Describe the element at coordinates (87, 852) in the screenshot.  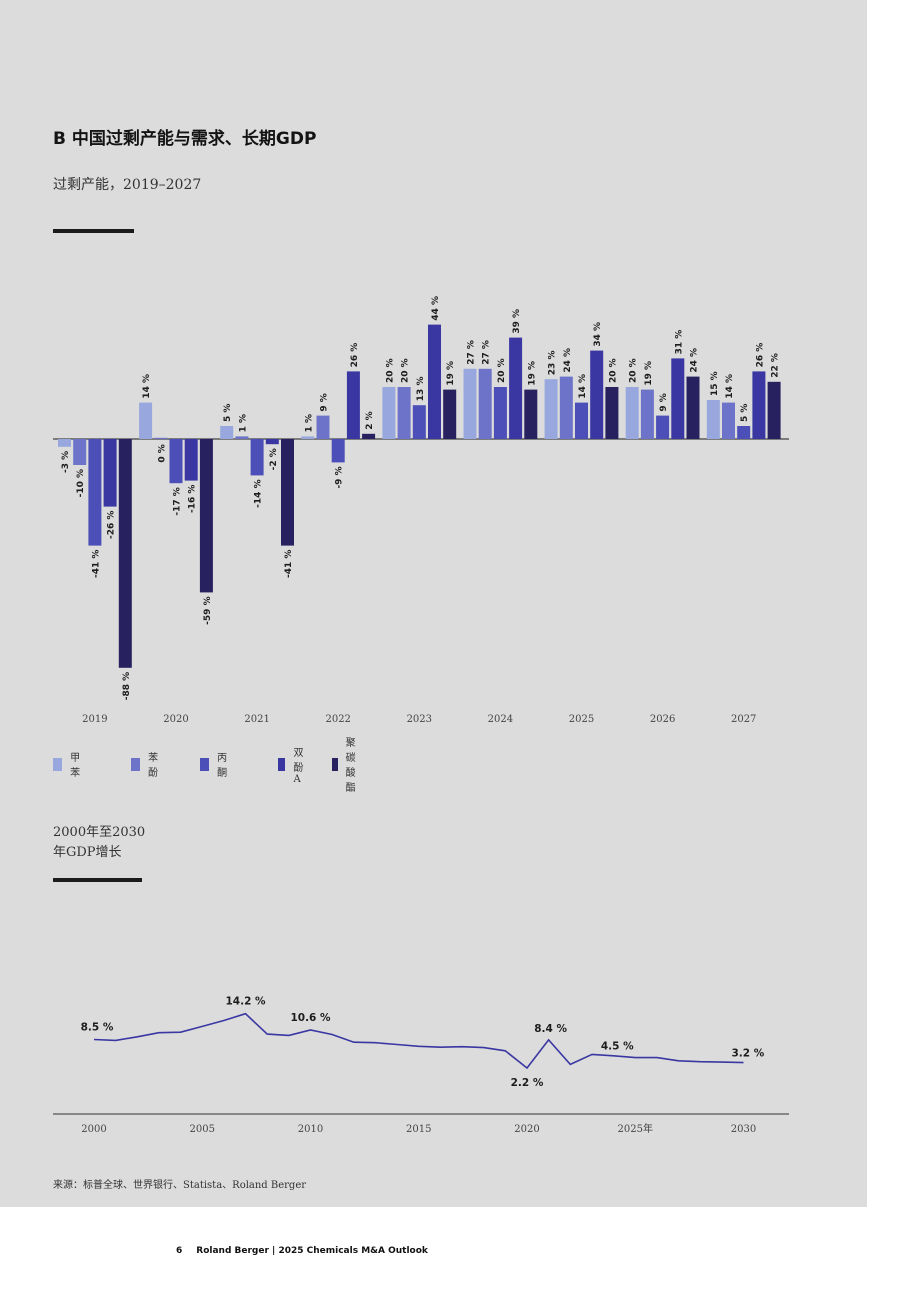
I see `gdp-title-line-2: 年GDP增长` at that location.